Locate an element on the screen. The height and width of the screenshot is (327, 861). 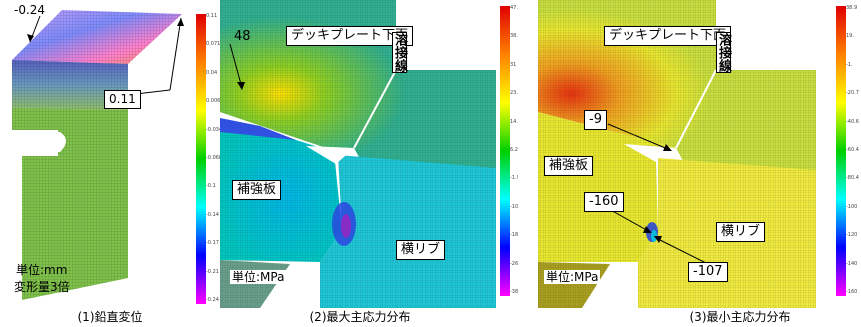
colorbar-tick-label: 31 is located at coordinates (513, 64).